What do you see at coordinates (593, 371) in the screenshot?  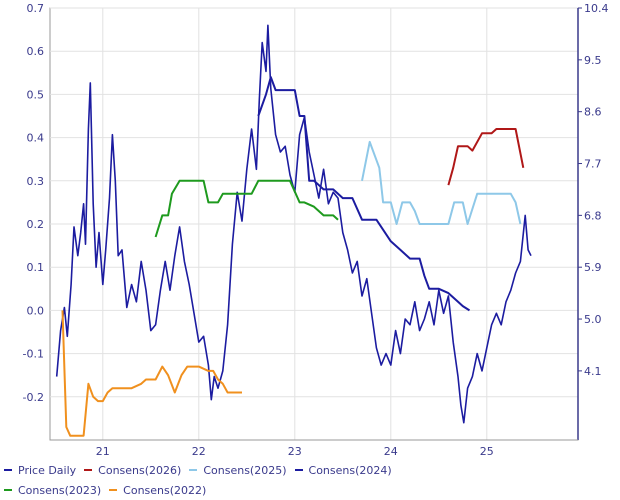 I see `y-right-tick-label: 4.1` at bounding box center [593, 371].